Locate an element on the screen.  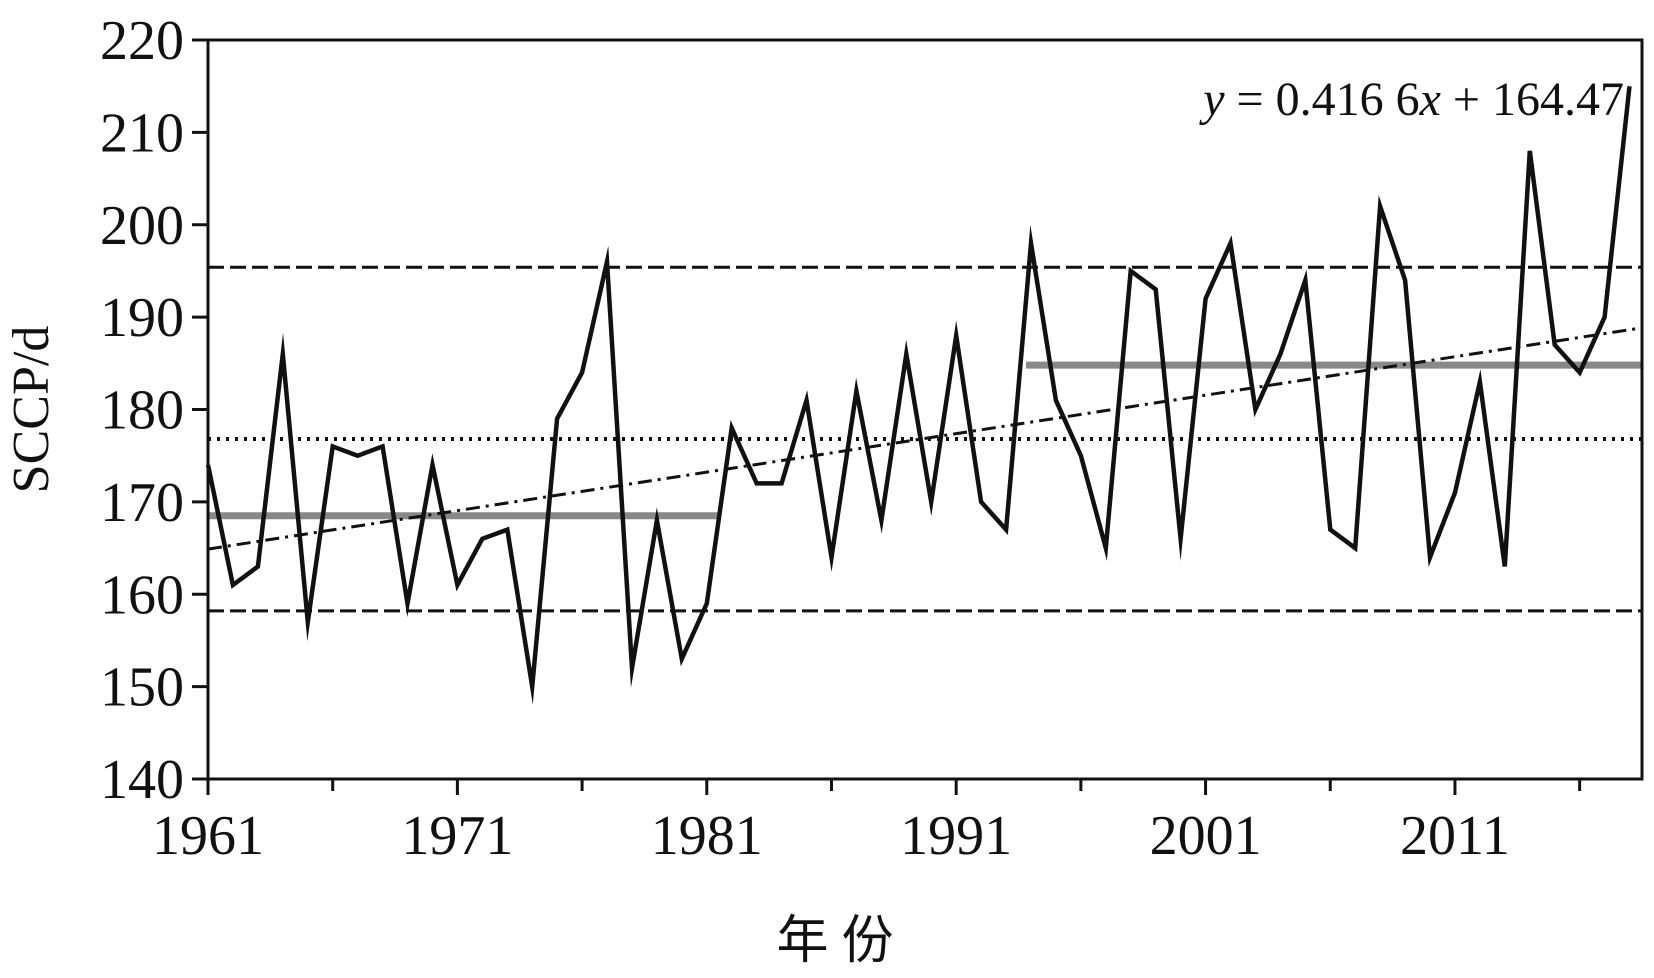
equation-x: x is located at coordinates (1430, 99).